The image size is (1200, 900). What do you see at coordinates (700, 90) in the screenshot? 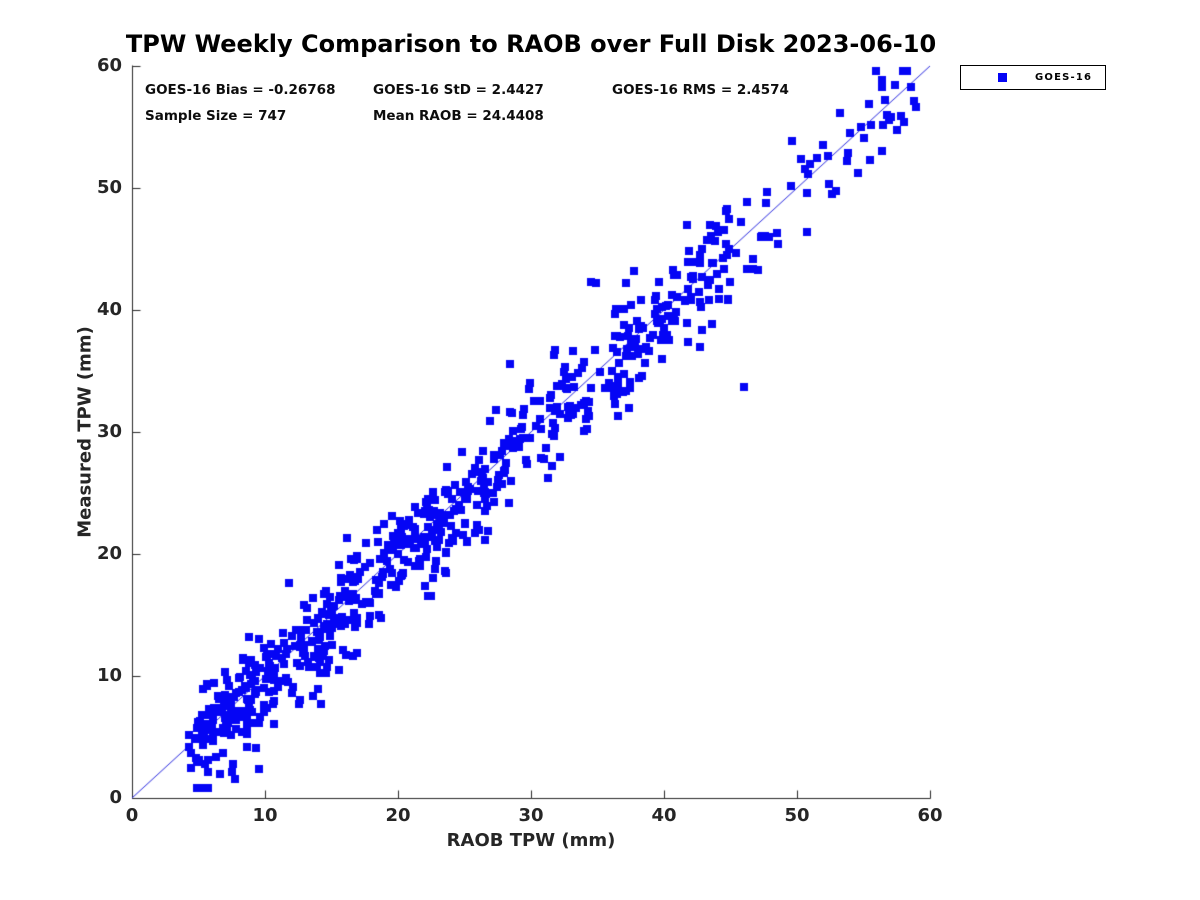
I see `stat-rms: GOES-16 RMS = 2.4574` at bounding box center [700, 90].